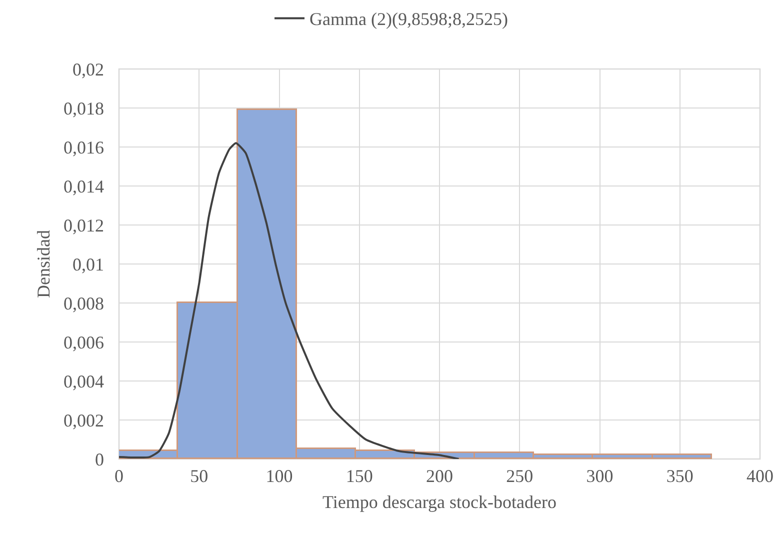  I want to click on x-tick-label: 0, so click(119, 476).